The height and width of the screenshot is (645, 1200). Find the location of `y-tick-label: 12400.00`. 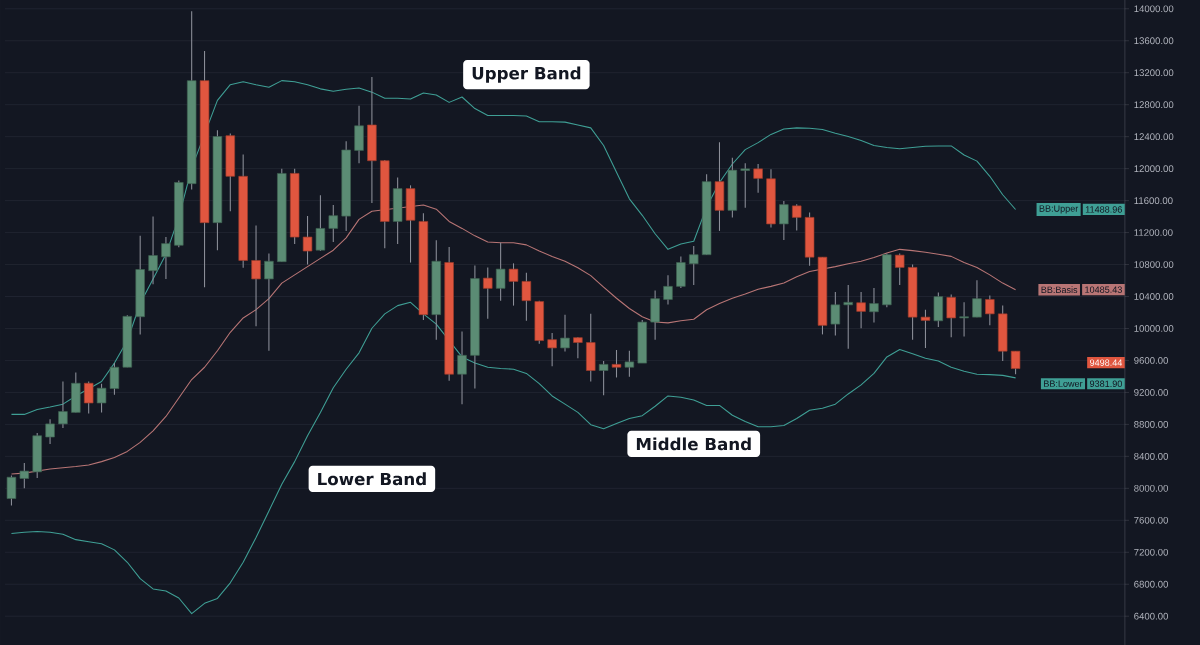

y-tick-label: 12400.00 is located at coordinates (1154, 137).